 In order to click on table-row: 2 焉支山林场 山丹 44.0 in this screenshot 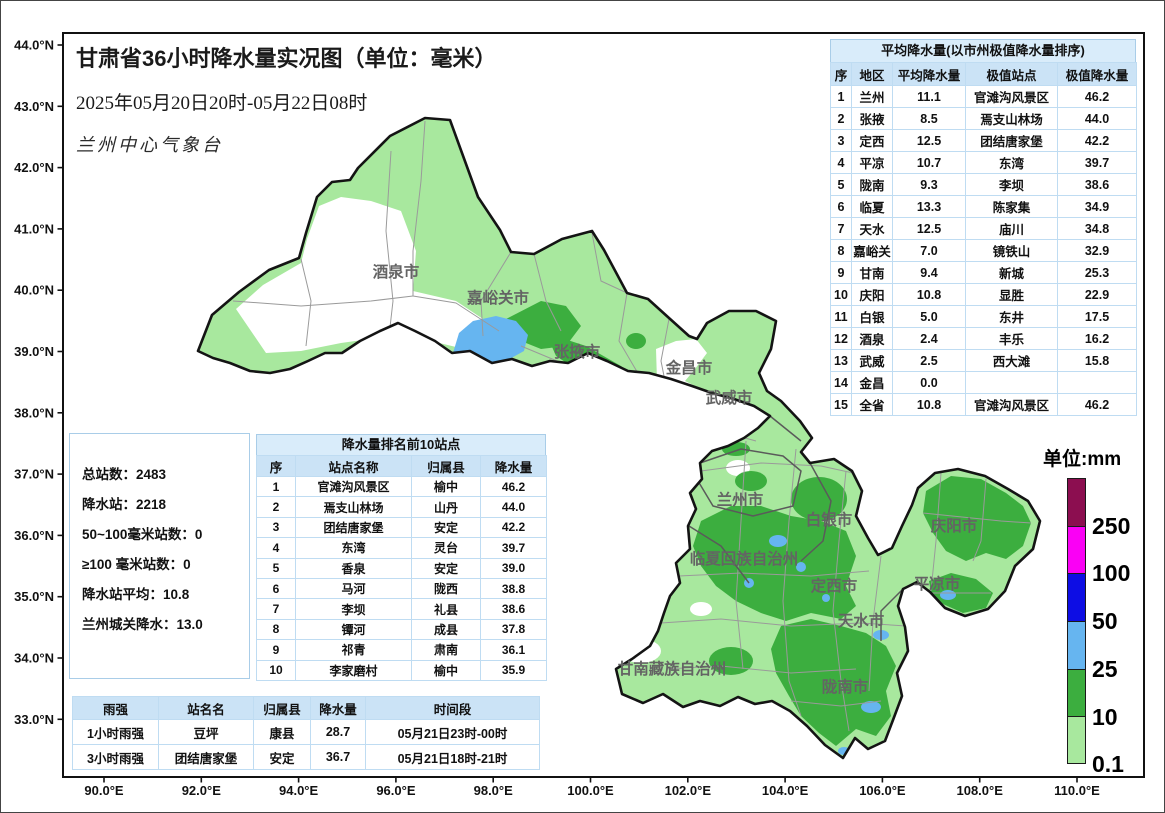, I will do `click(401, 507)`.